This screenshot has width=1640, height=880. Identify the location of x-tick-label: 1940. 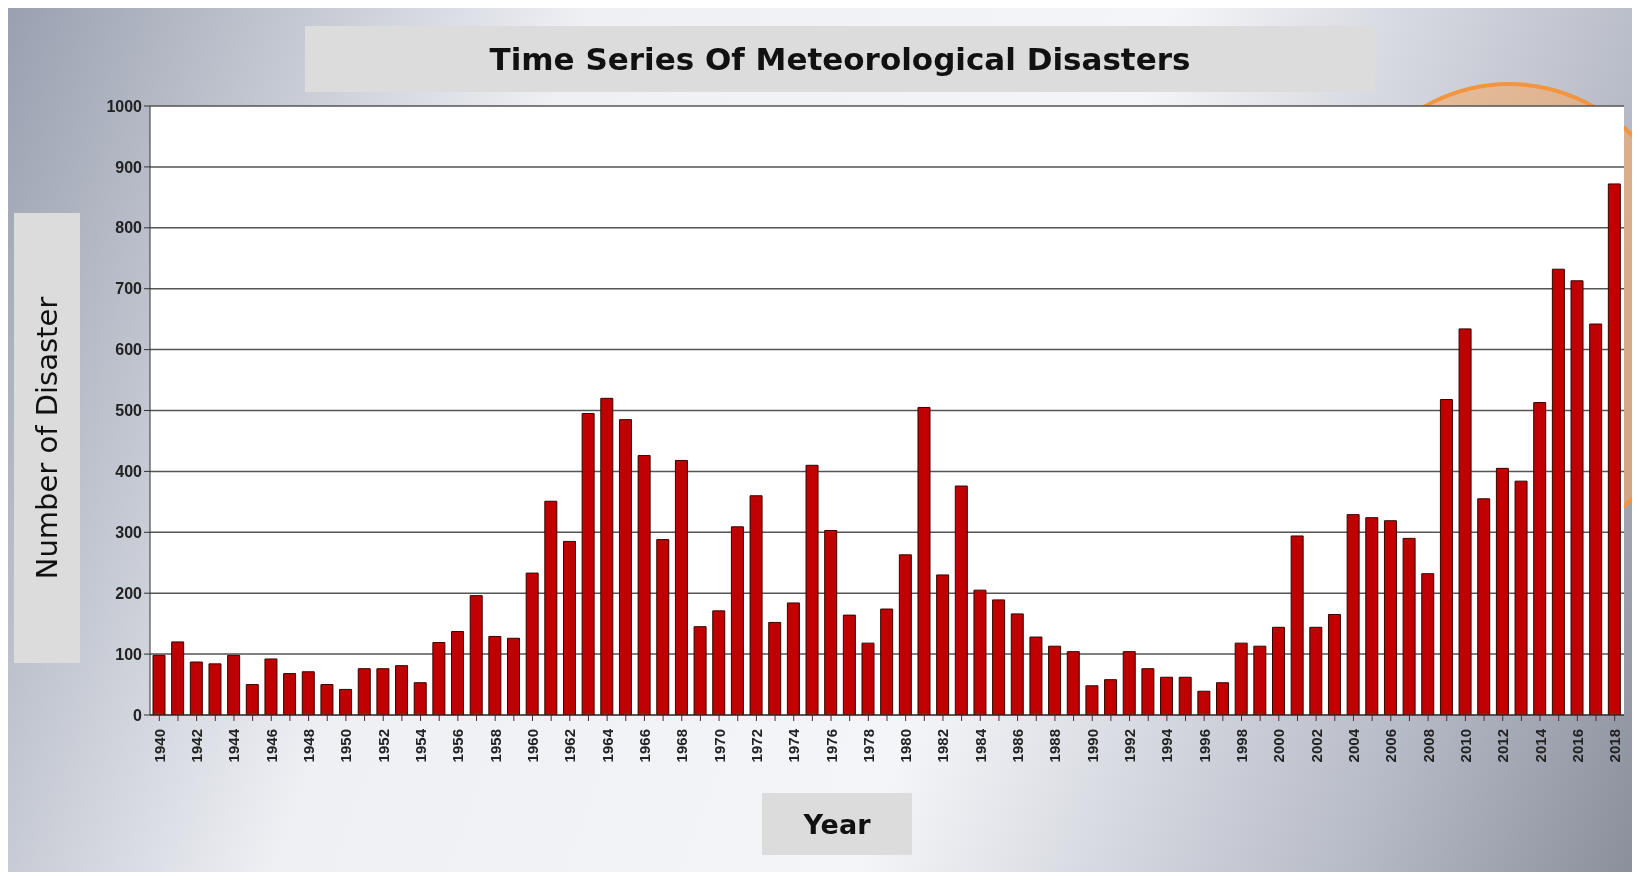
(159, 746).